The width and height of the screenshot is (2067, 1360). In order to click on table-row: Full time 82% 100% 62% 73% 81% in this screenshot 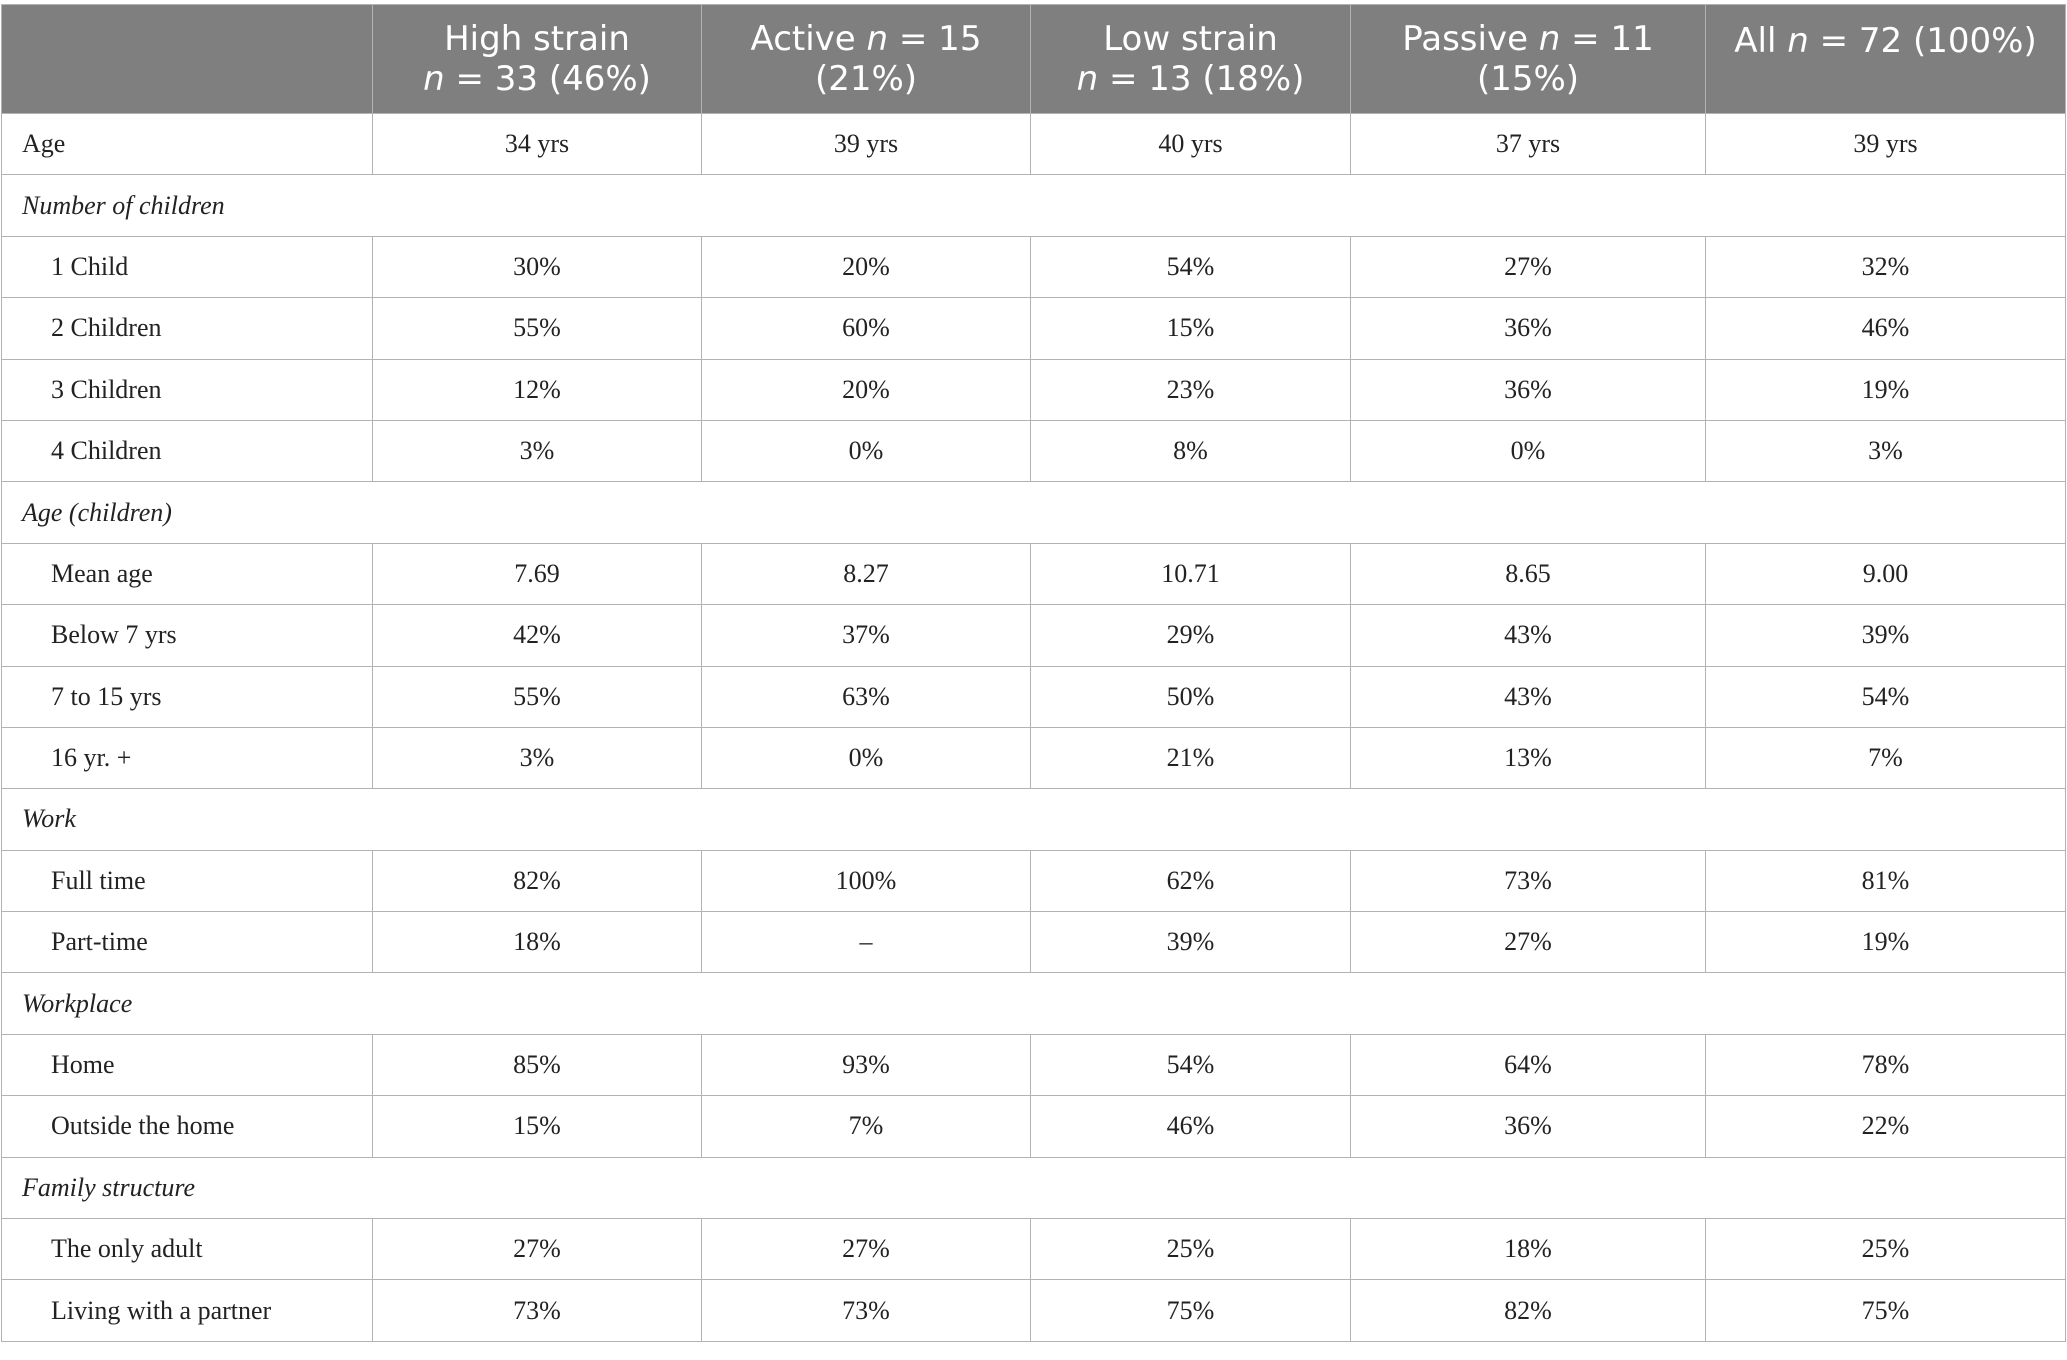, I will do `click(1033, 881)`.